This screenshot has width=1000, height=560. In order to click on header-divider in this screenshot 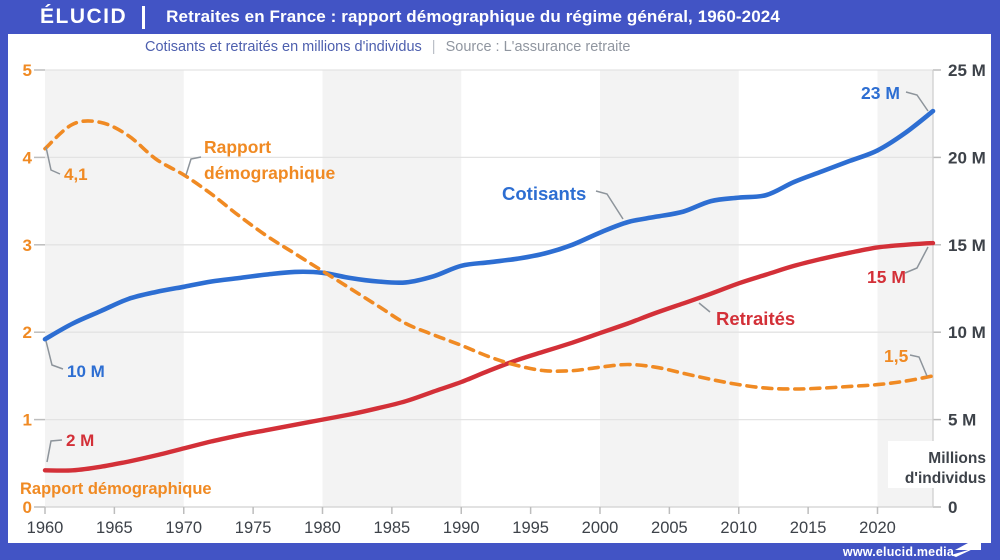, I will do `click(144, 17)`.